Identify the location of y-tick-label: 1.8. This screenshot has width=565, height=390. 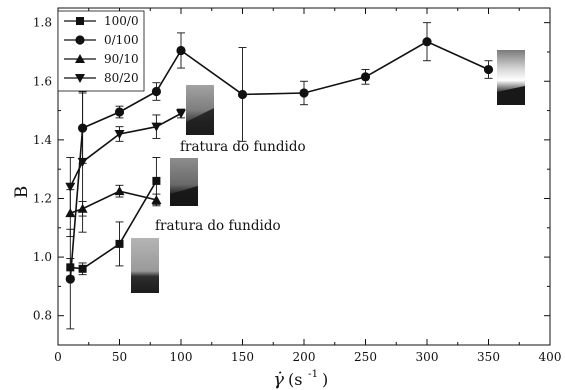
(42, 23).